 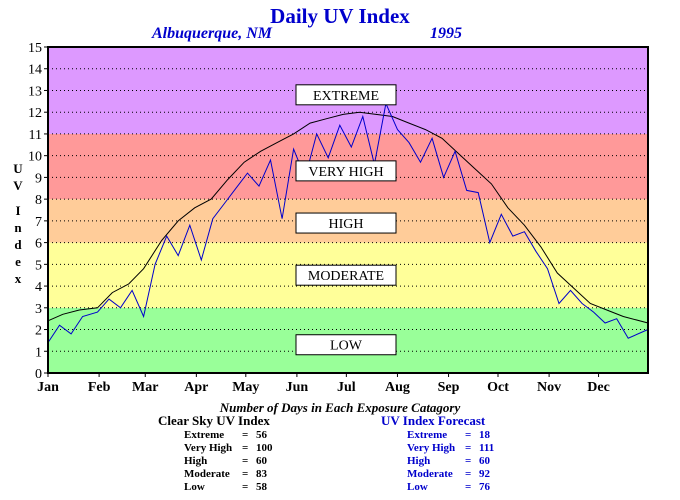 I want to click on category-count: 58, so click(x=261, y=487).